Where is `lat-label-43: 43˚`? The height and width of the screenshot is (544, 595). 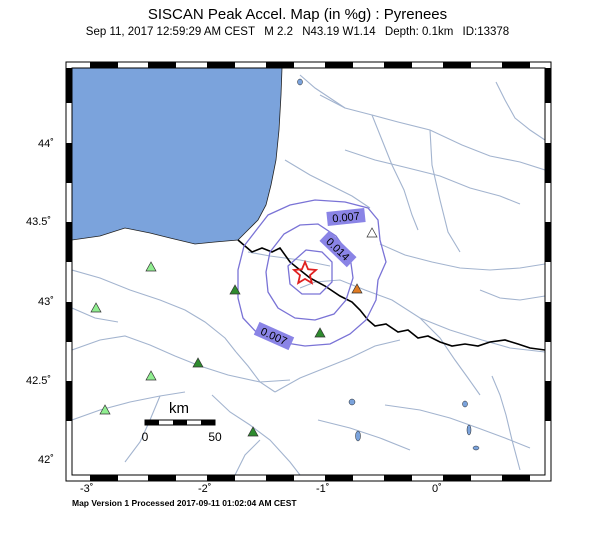 lat-label-43: 43˚ is located at coordinates (46, 302).